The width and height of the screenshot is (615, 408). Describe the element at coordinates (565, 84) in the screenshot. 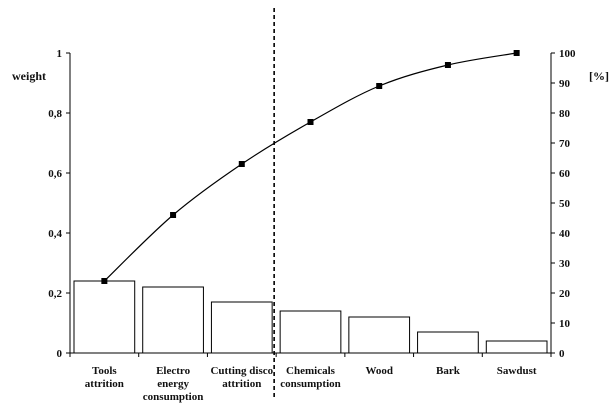

I see `y-right-tick-label: 90` at that location.